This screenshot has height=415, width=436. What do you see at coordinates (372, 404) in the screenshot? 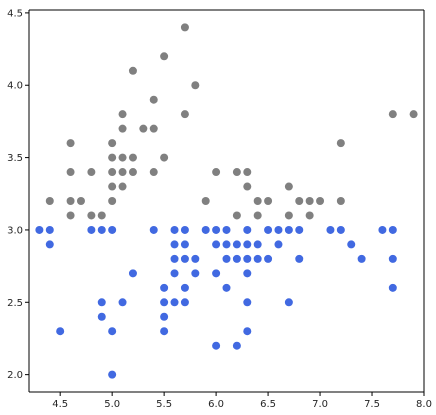
I see `x-tick-label-6: 7.5` at bounding box center [372, 404].